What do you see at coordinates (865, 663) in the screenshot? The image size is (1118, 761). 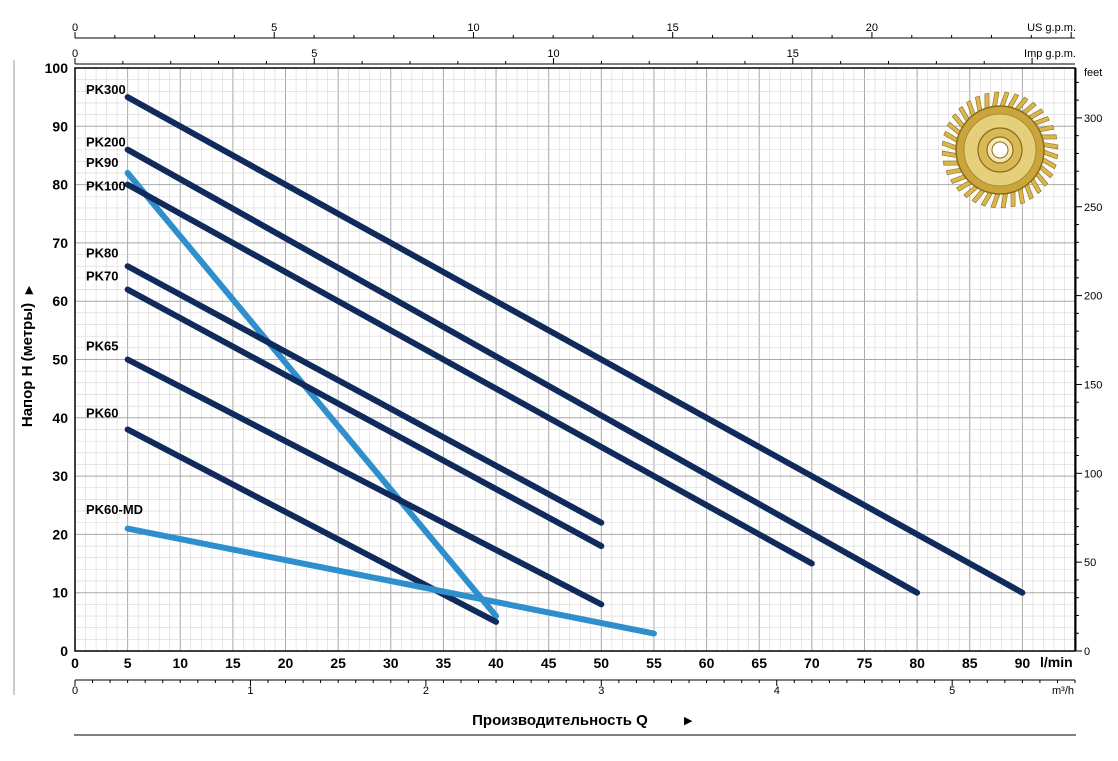 I see `x-tick-label: 75` at bounding box center [865, 663].